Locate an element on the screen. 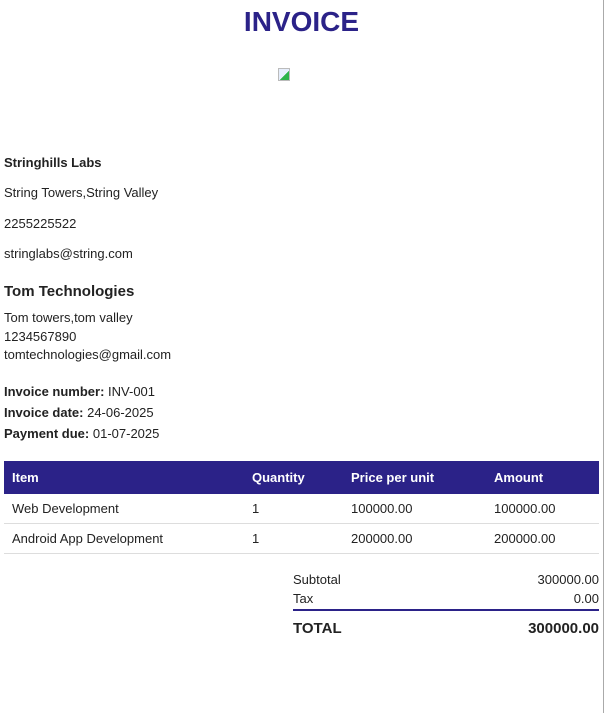 This screenshot has height=713, width=605. payment-due-value: 01-07-2025 is located at coordinates (126, 433).